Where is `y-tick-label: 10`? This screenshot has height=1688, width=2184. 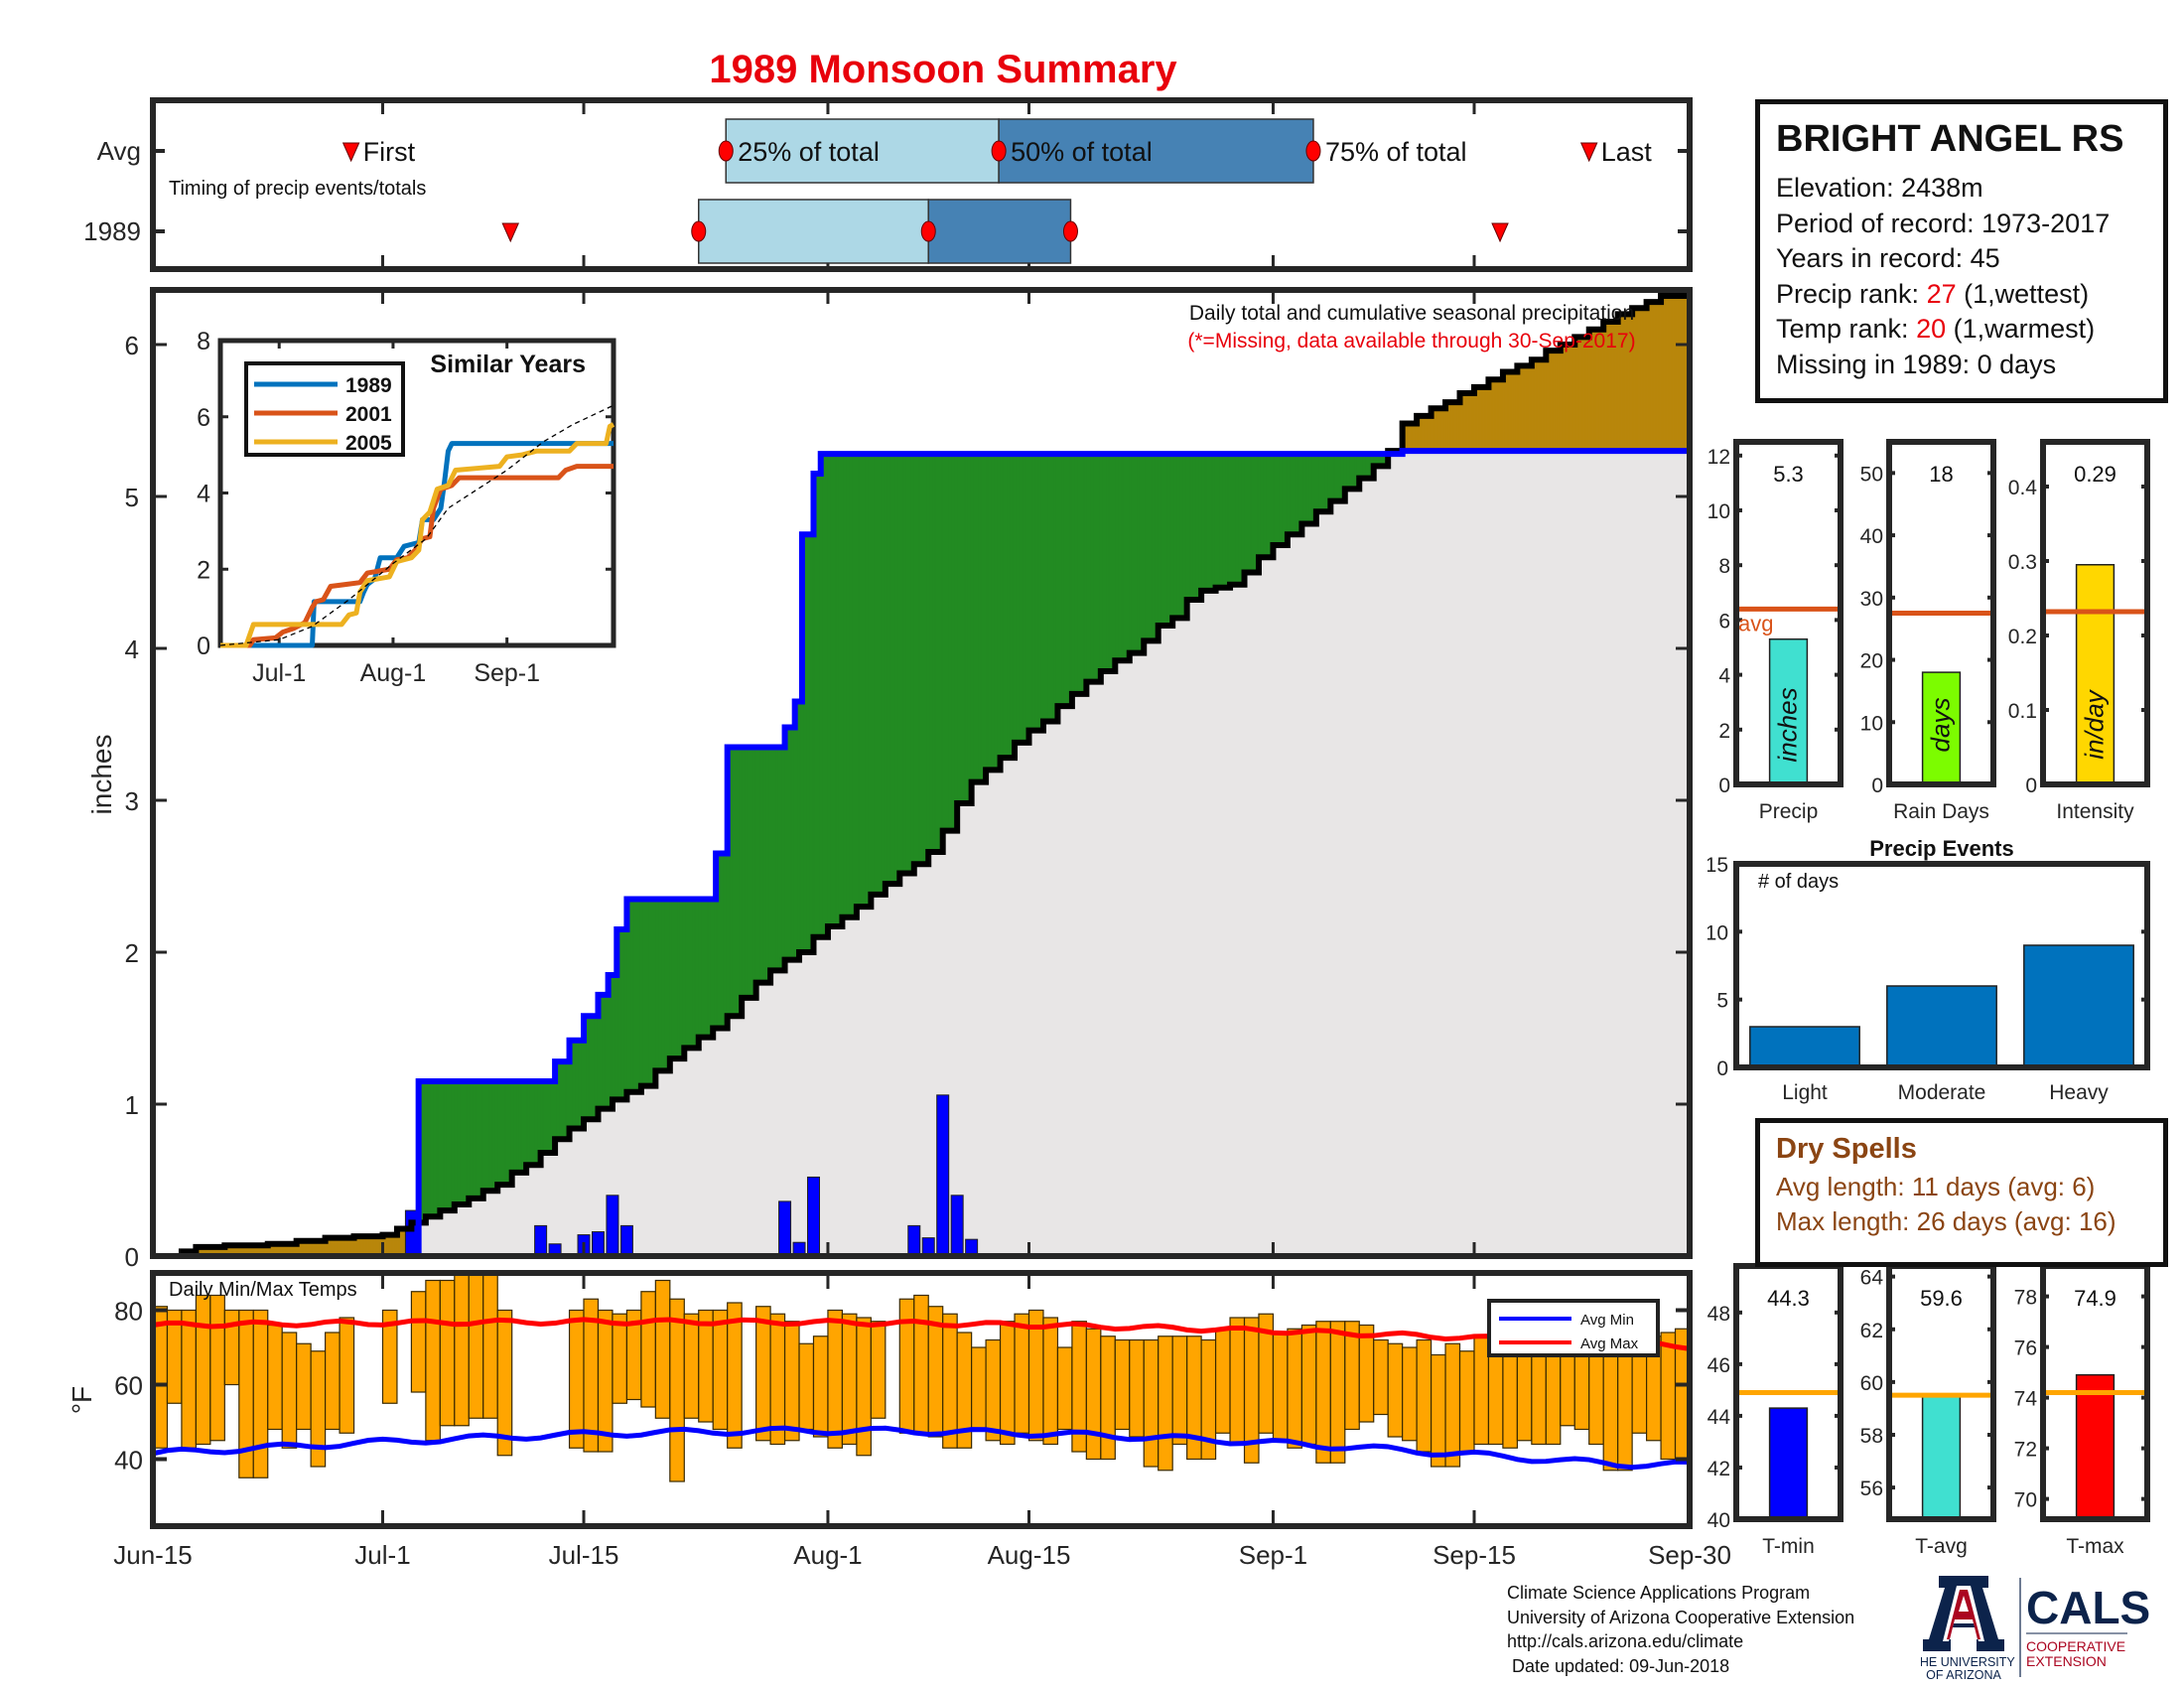
y-tick-label: 10 is located at coordinates (1718, 512).